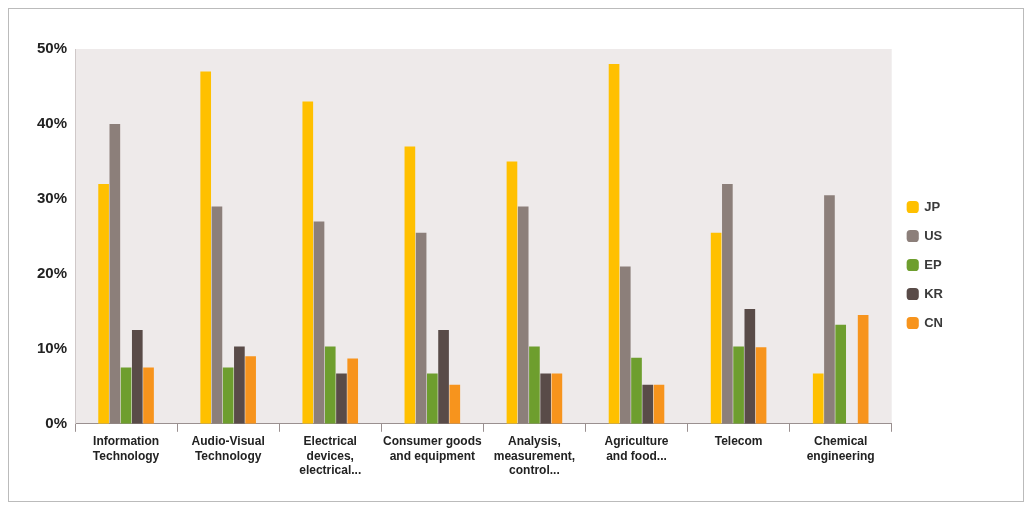  Describe the element at coordinates (52, 347) in the screenshot. I see `y-tick-label: 10%` at that location.